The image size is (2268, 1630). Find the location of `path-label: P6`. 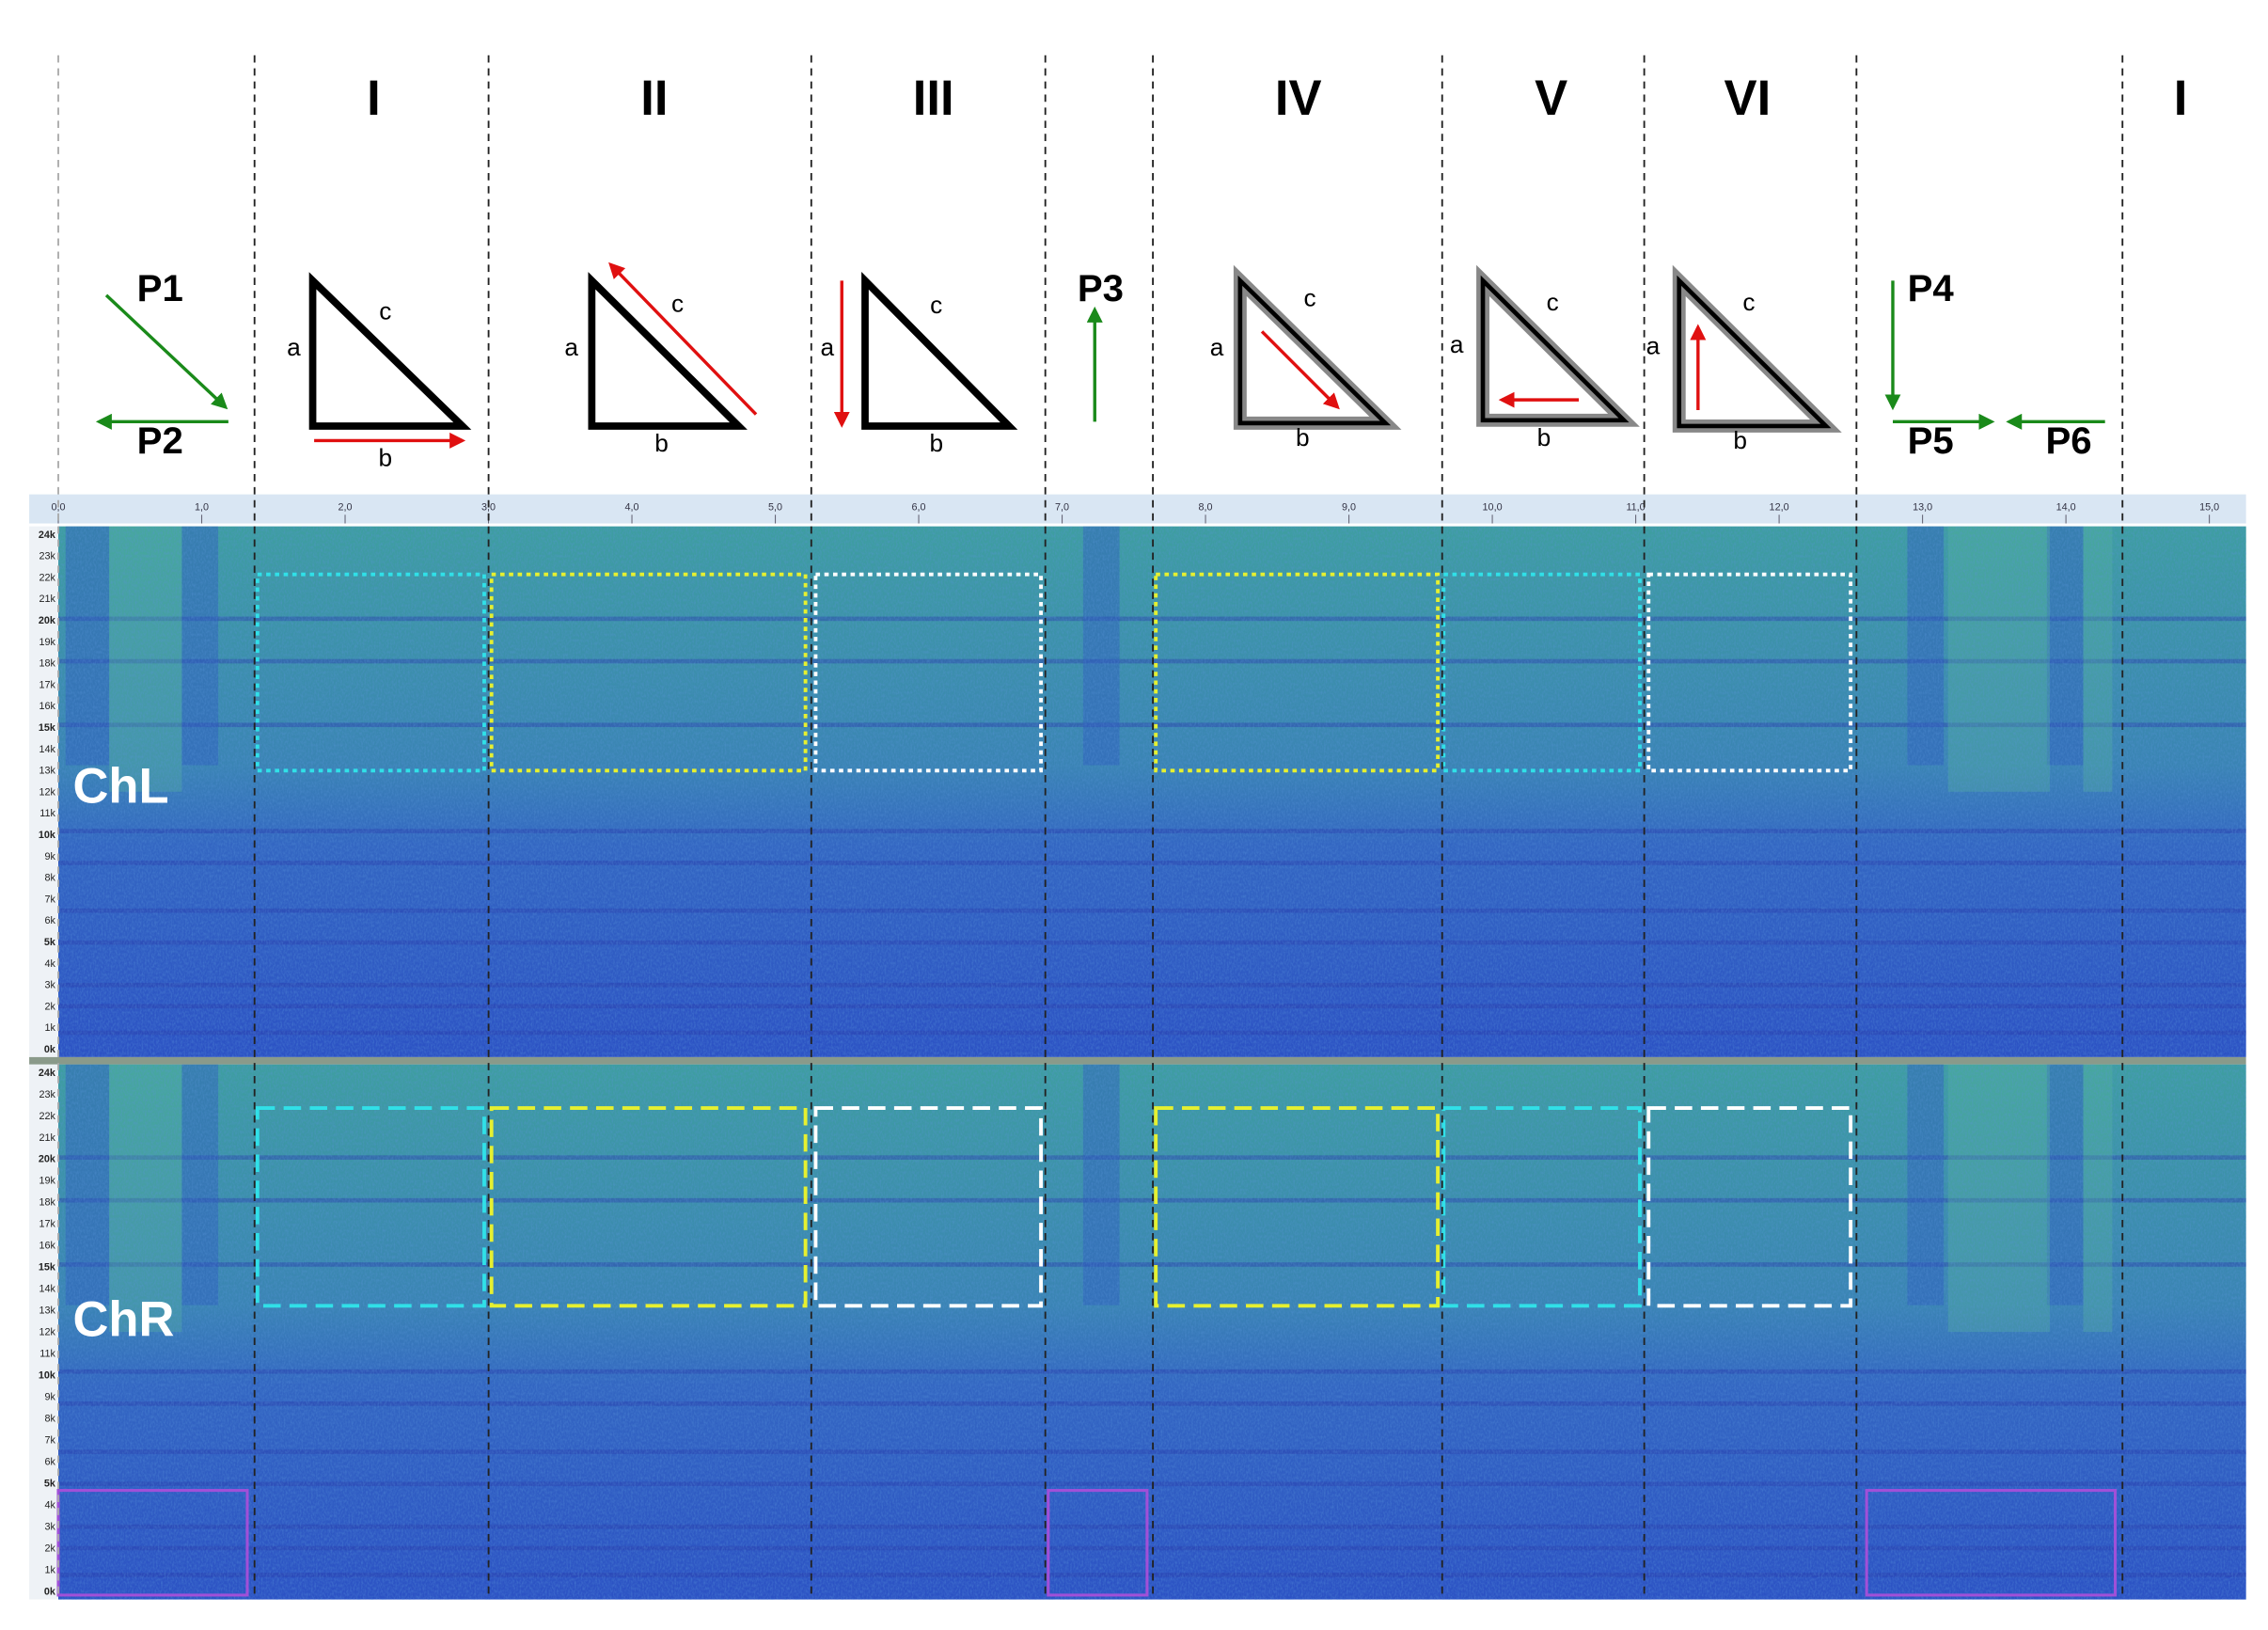

path-label: P6 is located at coordinates (2068, 440).